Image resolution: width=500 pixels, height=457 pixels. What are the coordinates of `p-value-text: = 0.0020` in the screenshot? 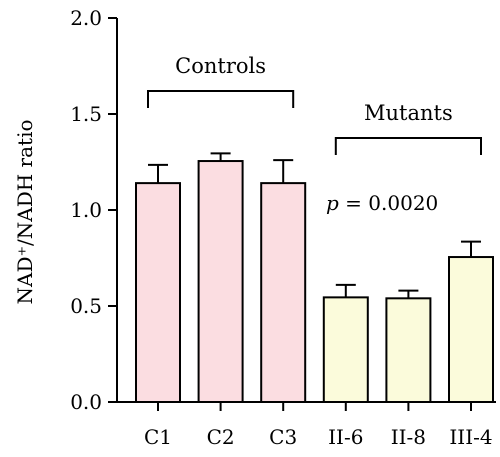 It's located at (388, 203).